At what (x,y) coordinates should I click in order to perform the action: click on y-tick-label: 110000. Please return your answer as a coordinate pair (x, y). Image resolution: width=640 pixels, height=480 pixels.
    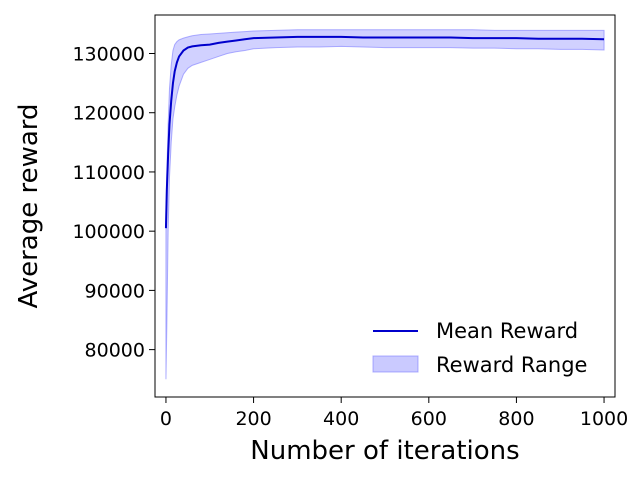
    Looking at the image, I should click on (108, 173).